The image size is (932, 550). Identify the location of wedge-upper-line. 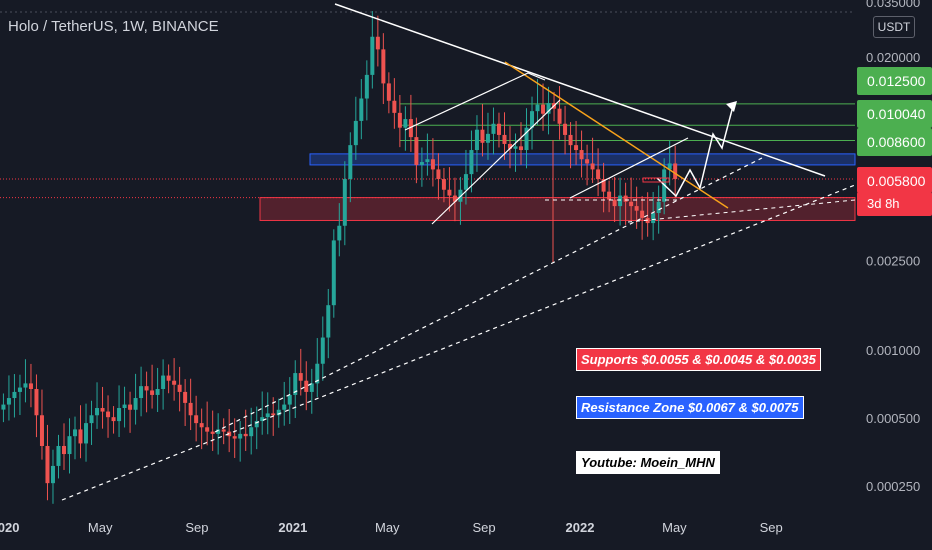
(475, 101).